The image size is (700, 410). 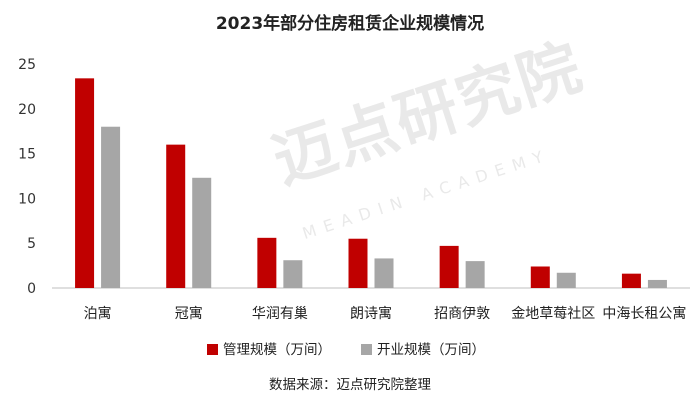 What do you see at coordinates (27, 177) in the screenshot?
I see `y-axis: 0 5 10 15 20 25` at bounding box center [27, 177].